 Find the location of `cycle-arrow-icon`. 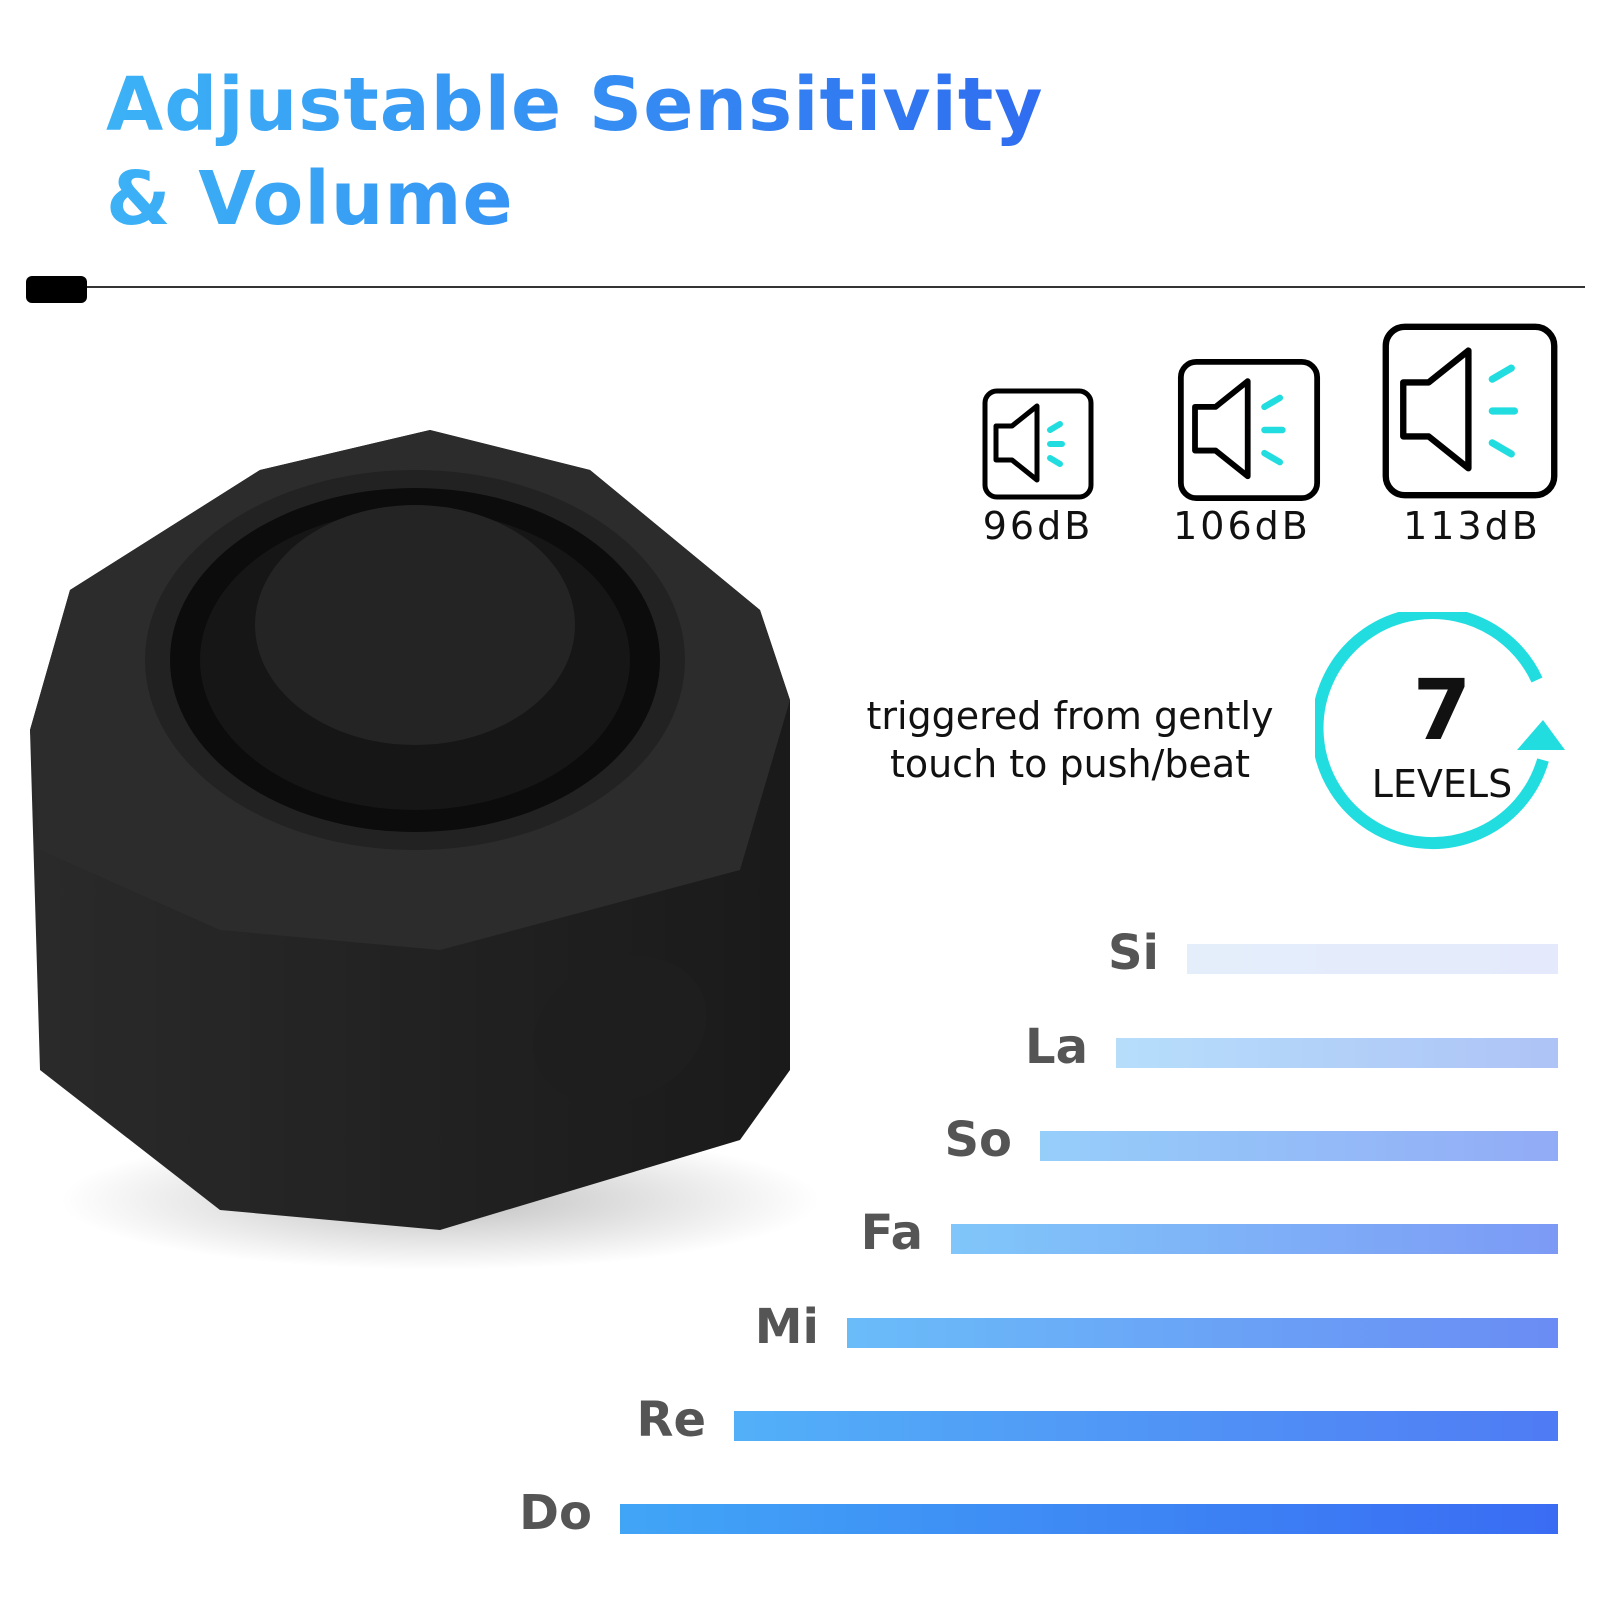

cycle-arrow-icon is located at coordinates (1440, 731).